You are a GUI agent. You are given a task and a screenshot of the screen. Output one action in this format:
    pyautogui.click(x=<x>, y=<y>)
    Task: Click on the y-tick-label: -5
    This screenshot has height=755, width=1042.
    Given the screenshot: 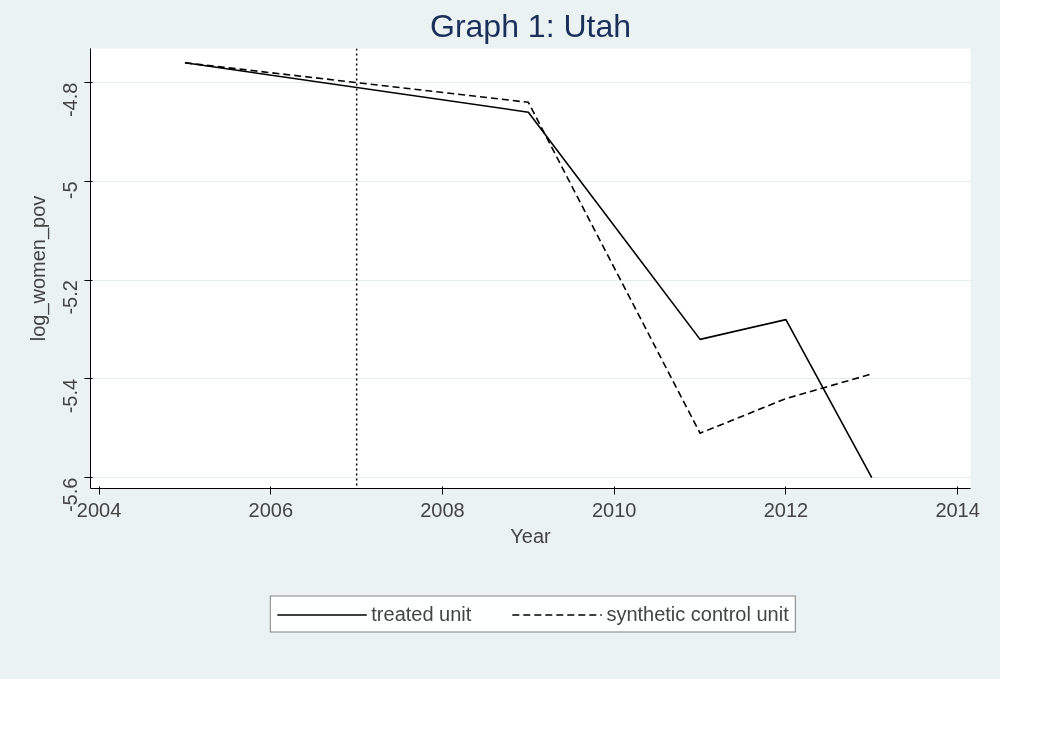 What is the action you would take?
    pyautogui.click(x=70, y=190)
    